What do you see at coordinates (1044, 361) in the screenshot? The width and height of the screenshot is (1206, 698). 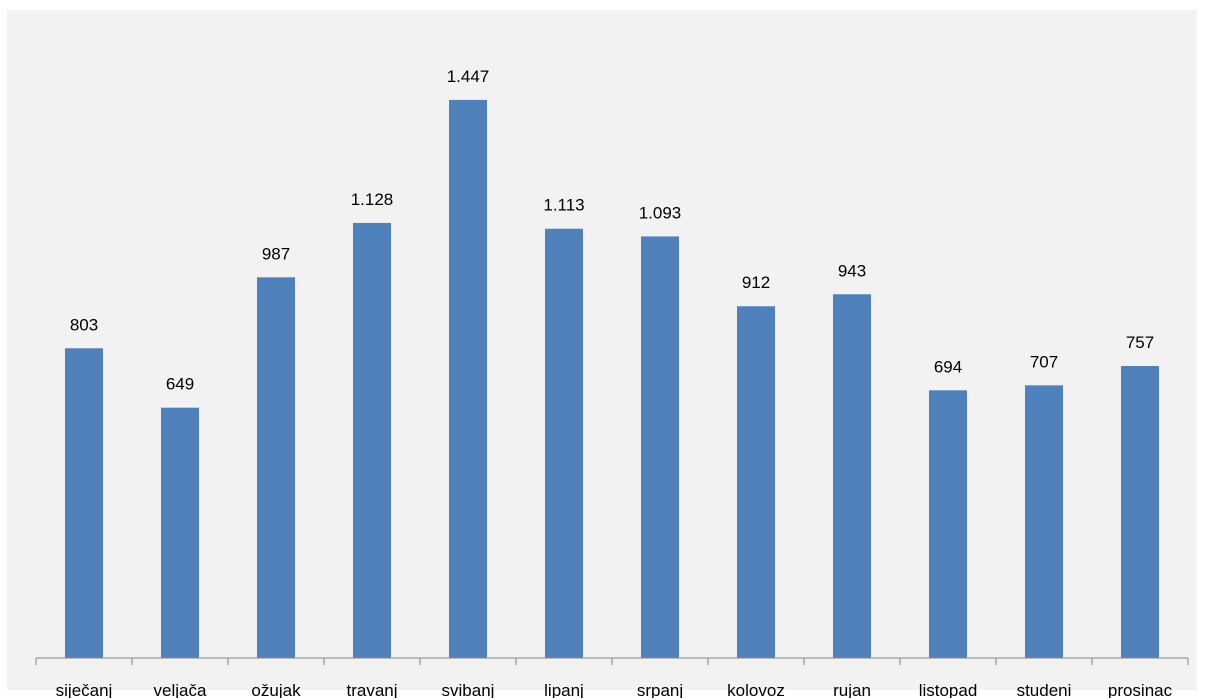 I see `data-label-10: 707` at bounding box center [1044, 361].